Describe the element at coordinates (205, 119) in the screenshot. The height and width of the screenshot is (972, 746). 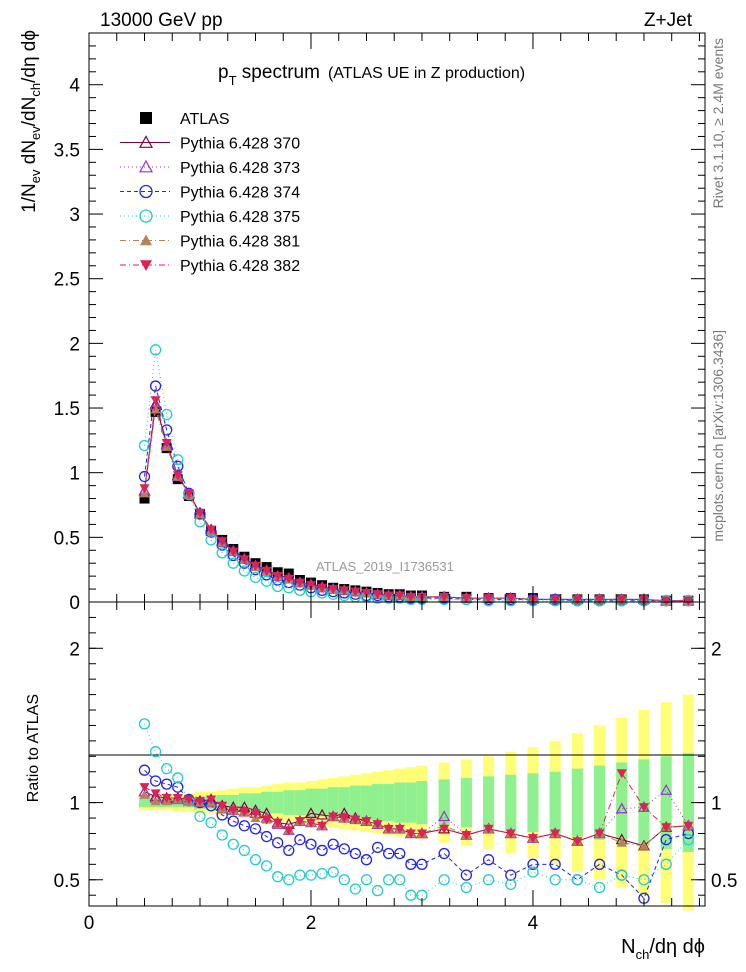
I see `legend-label: ATLAS` at that location.